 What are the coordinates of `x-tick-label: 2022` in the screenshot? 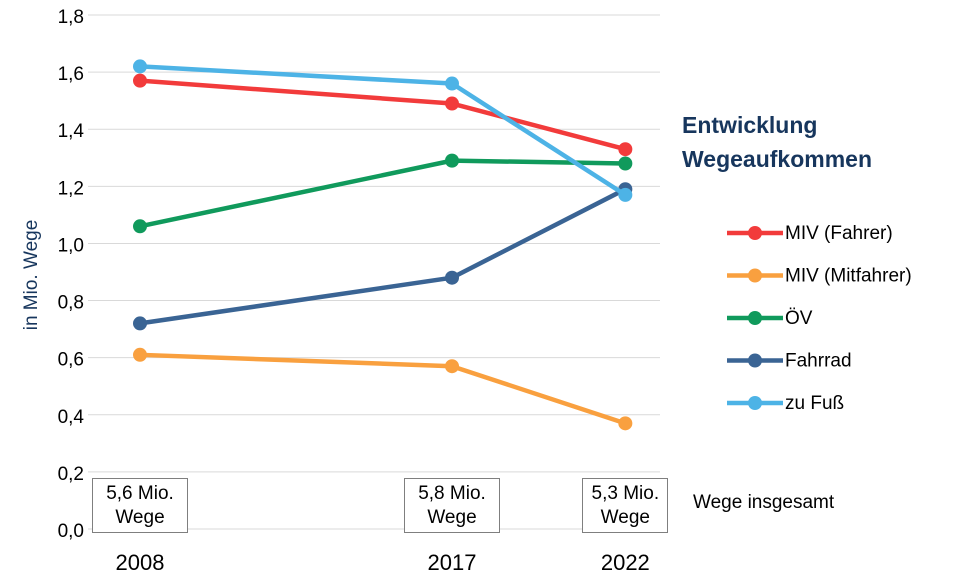 It's located at (625, 562).